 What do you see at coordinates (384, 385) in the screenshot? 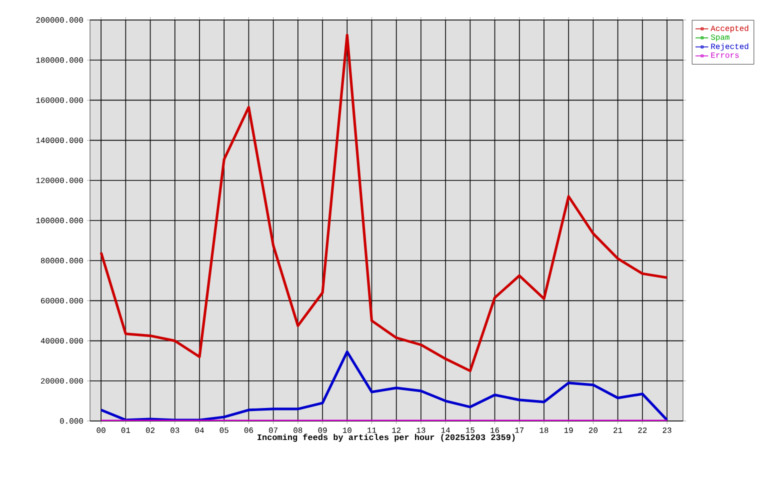
I see `line-series` at bounding box center [384, 385].